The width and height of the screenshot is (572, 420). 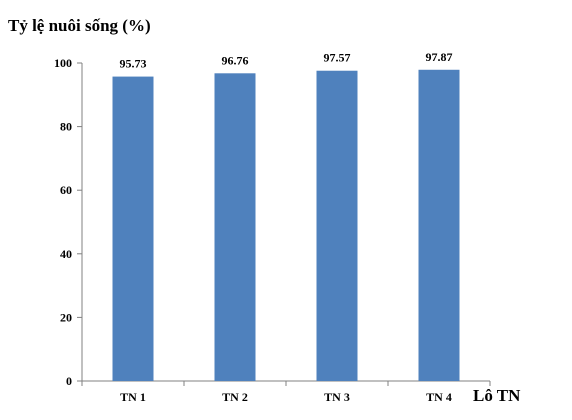 What do you see at coordinates (66, 190) in the screenshot?
I see `y-tick-label: 60` at bounding box center [66, 190].